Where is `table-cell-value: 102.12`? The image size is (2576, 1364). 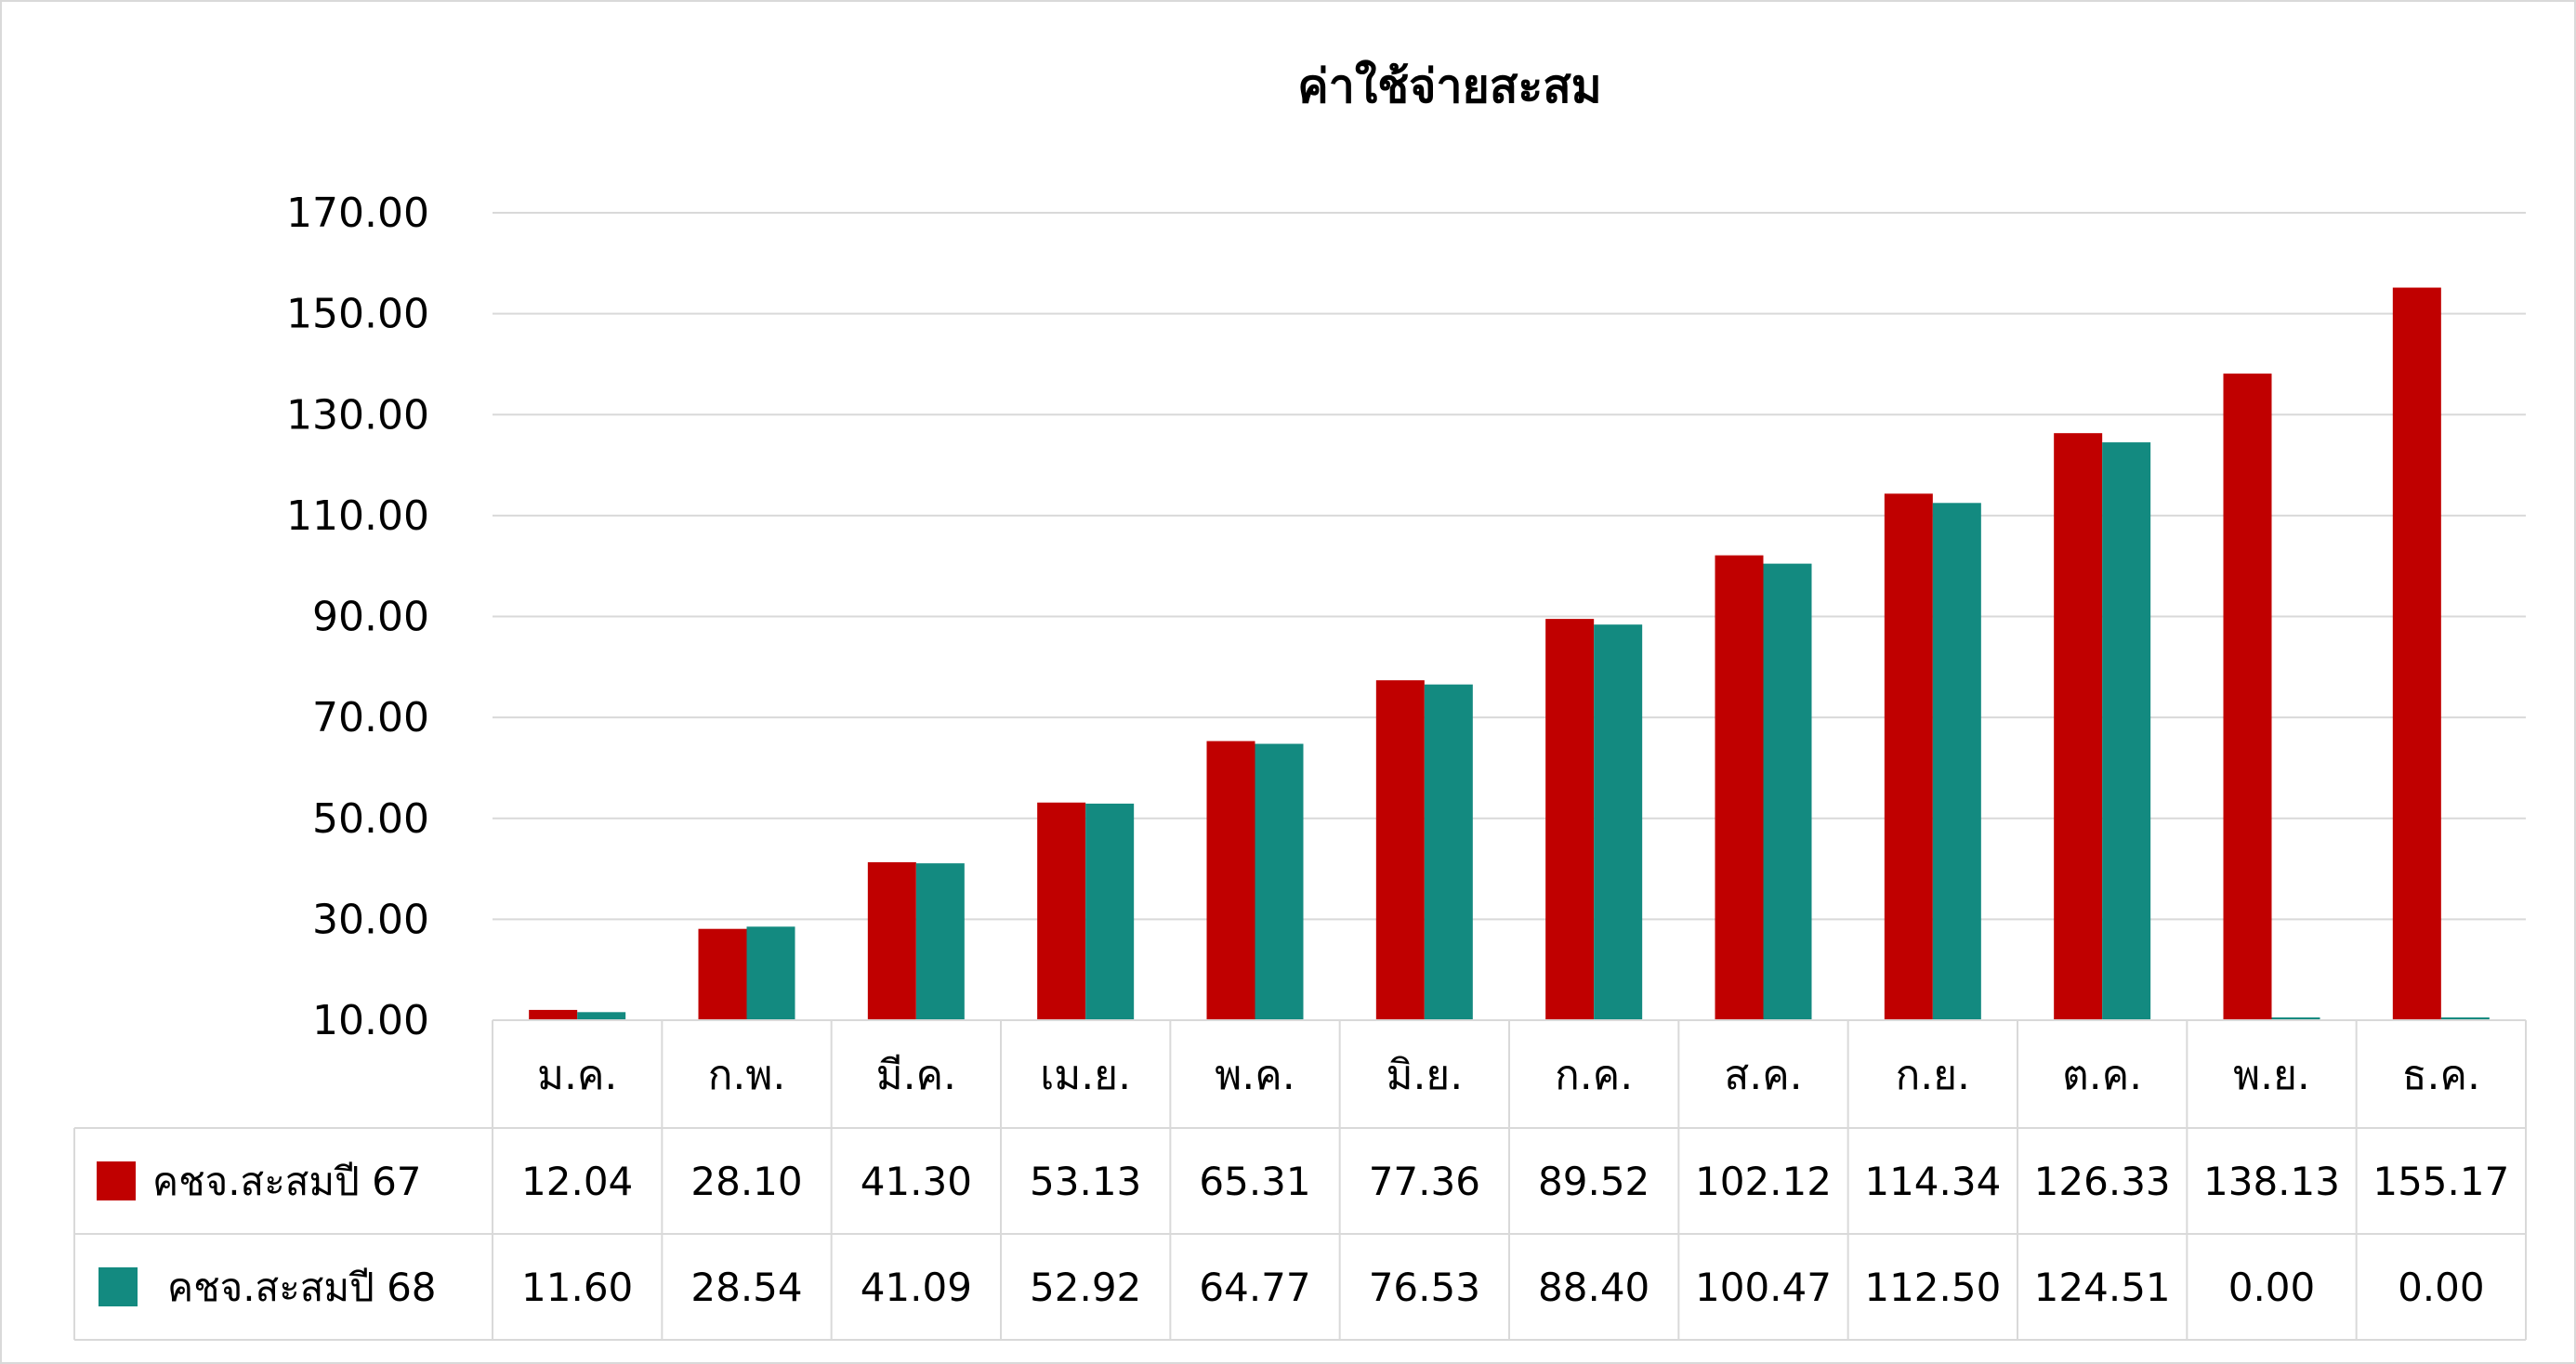
table-cell-value: 102.12 is located at coordinates (1763, 1181).